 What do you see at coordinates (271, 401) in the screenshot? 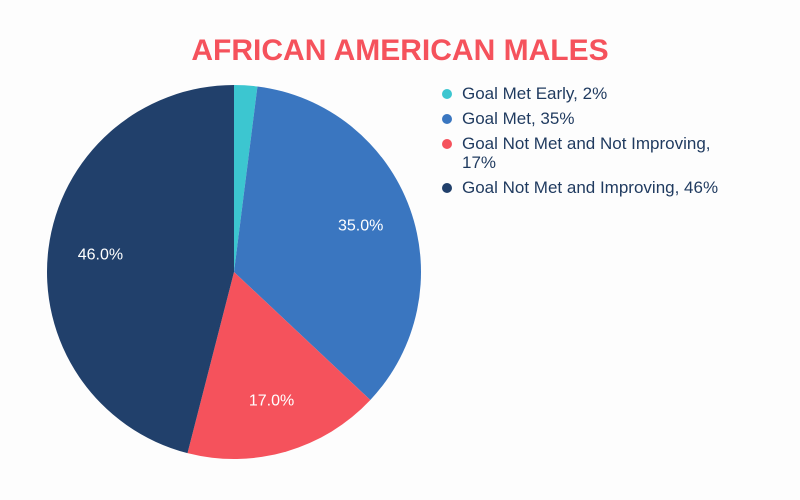
I see `data-label: 17.0%` at bounding box center [271, 401].